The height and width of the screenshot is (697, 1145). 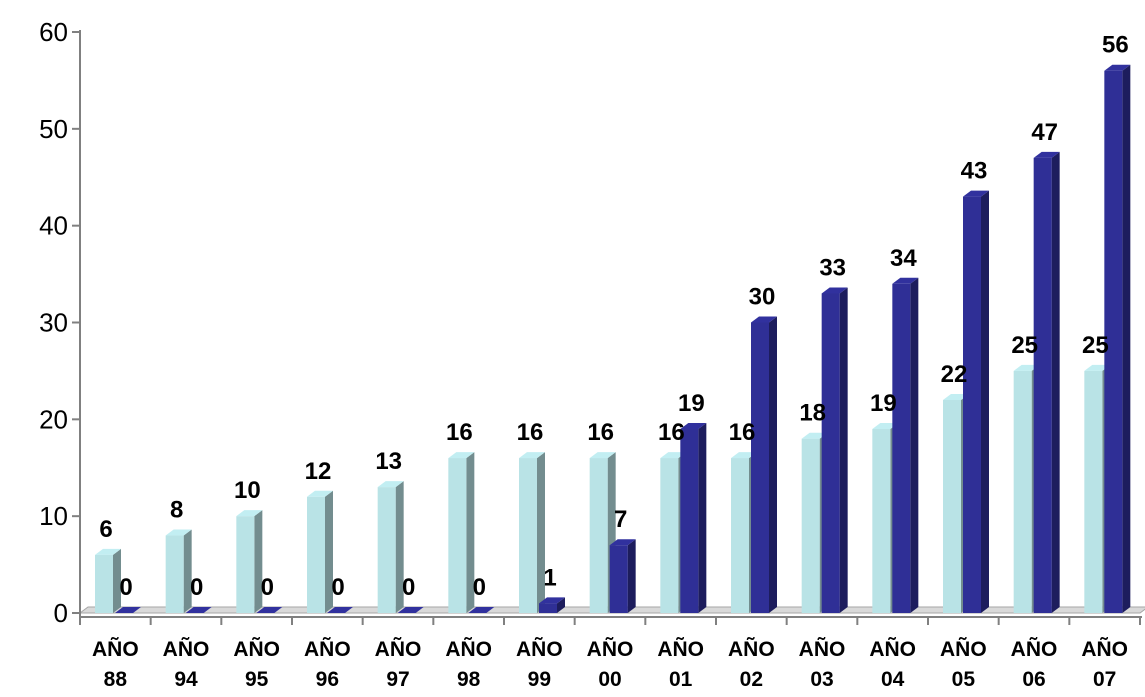 What do you see at coordinates (620, 519) in the screenshot?
I see `data-label: 7` at bounding box center [620, 519].